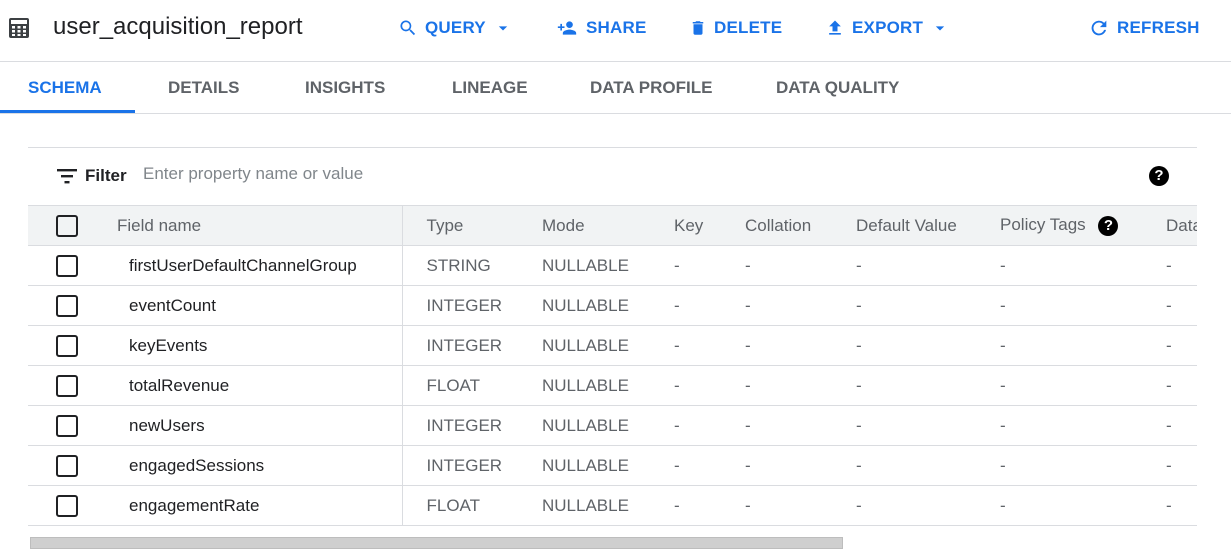 The width and height of the screenshot is (1231, 555). Describe the element at coordinates (887, 28) in the screenshot. I see `export-button: EXPORT` at that location.